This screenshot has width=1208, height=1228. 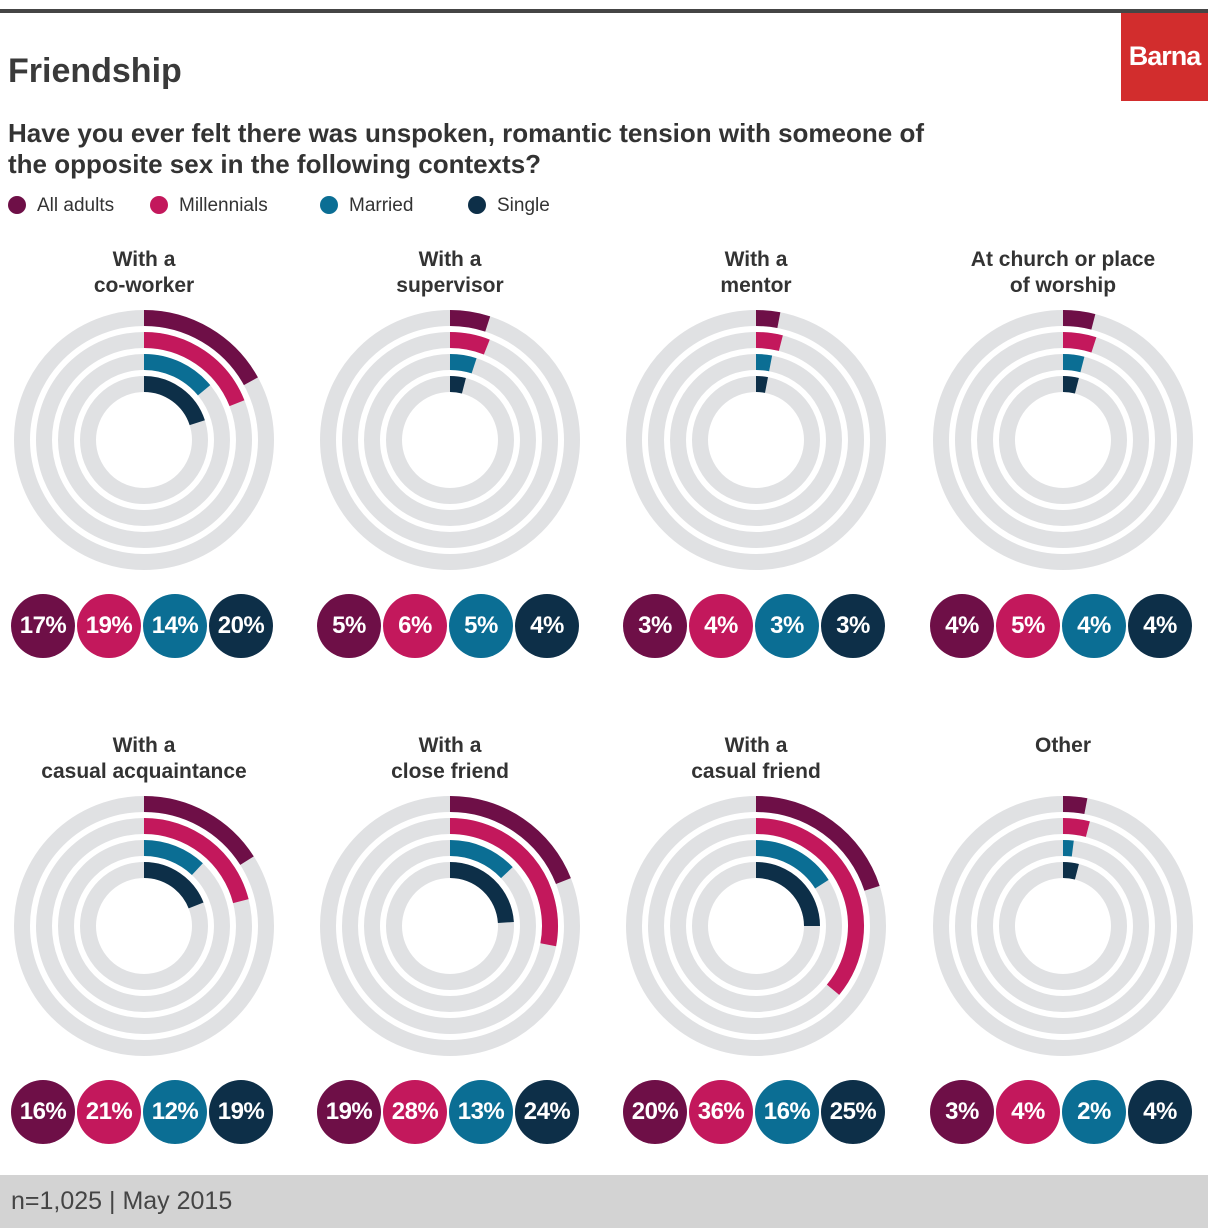 I want to click on value-badge-all-adults: 20%, so click(x=655, y=1112).